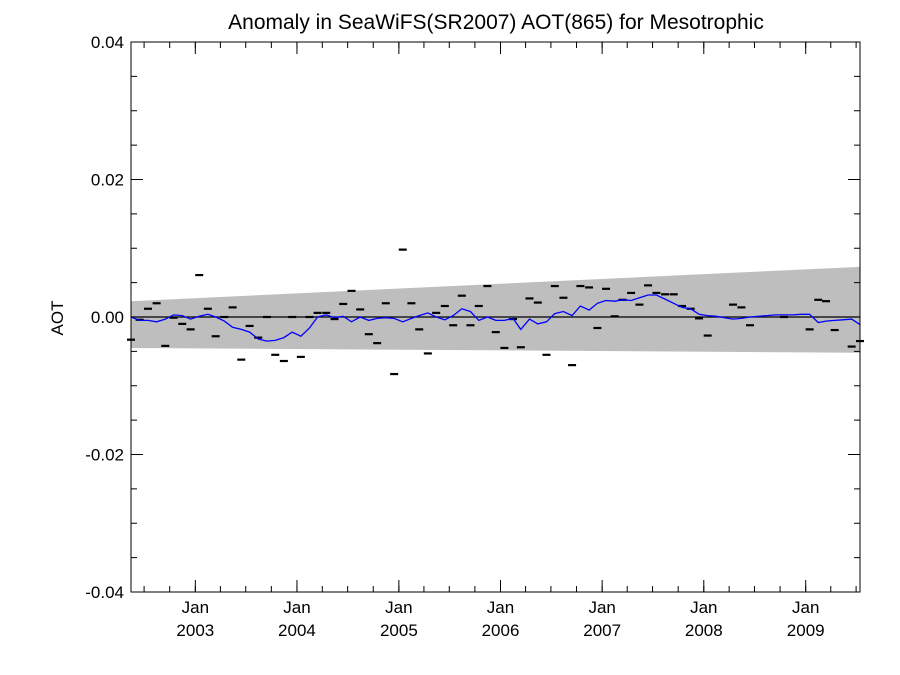 This screenshot has height=675, width=900. I want to click on smoothed-line, so click(495, 318).